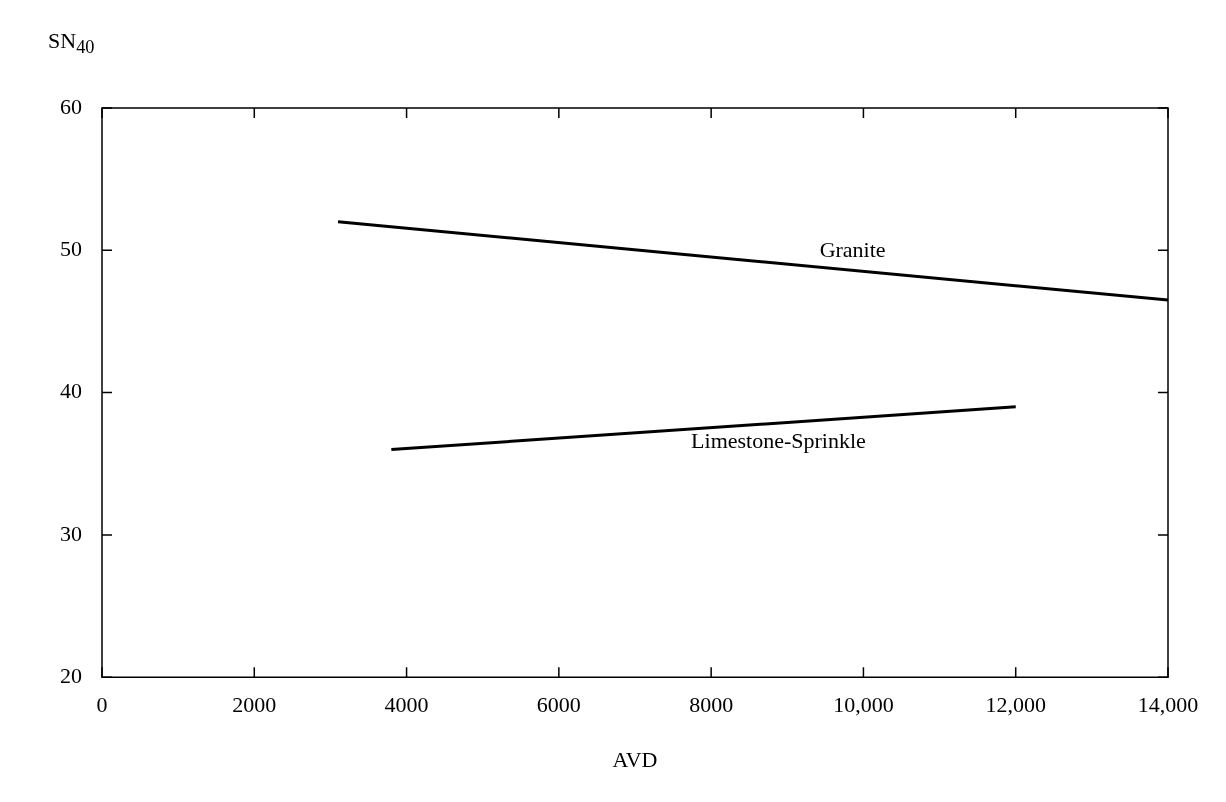 This screenshot has width=1226, height=802. What do you see at coordinates (71, 675) in the screenshot?
I see `y-tick-label: 20` at bounding box center [71, 675].